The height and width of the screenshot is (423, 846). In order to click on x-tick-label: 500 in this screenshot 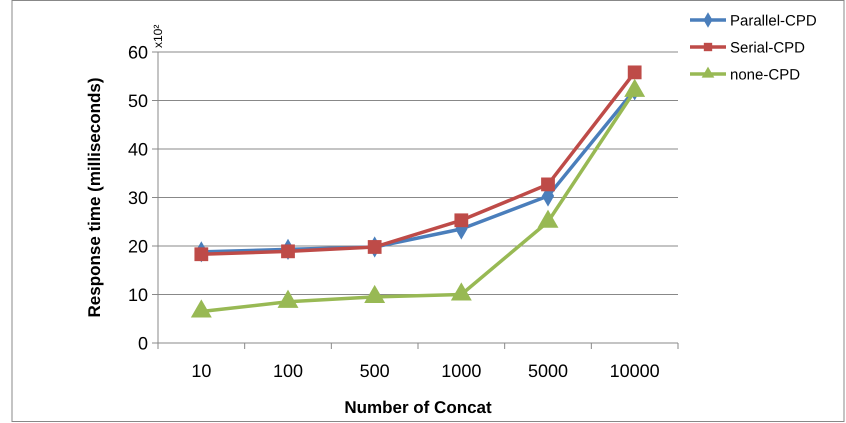, I will do `click(375, 371)`.